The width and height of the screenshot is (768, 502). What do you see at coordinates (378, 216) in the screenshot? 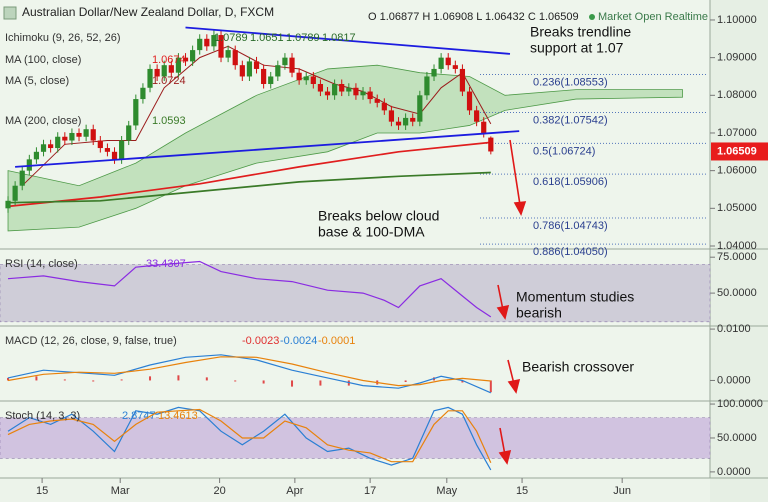
I see `annotation: Breaks below cloud` at bounding box center [378, 216].